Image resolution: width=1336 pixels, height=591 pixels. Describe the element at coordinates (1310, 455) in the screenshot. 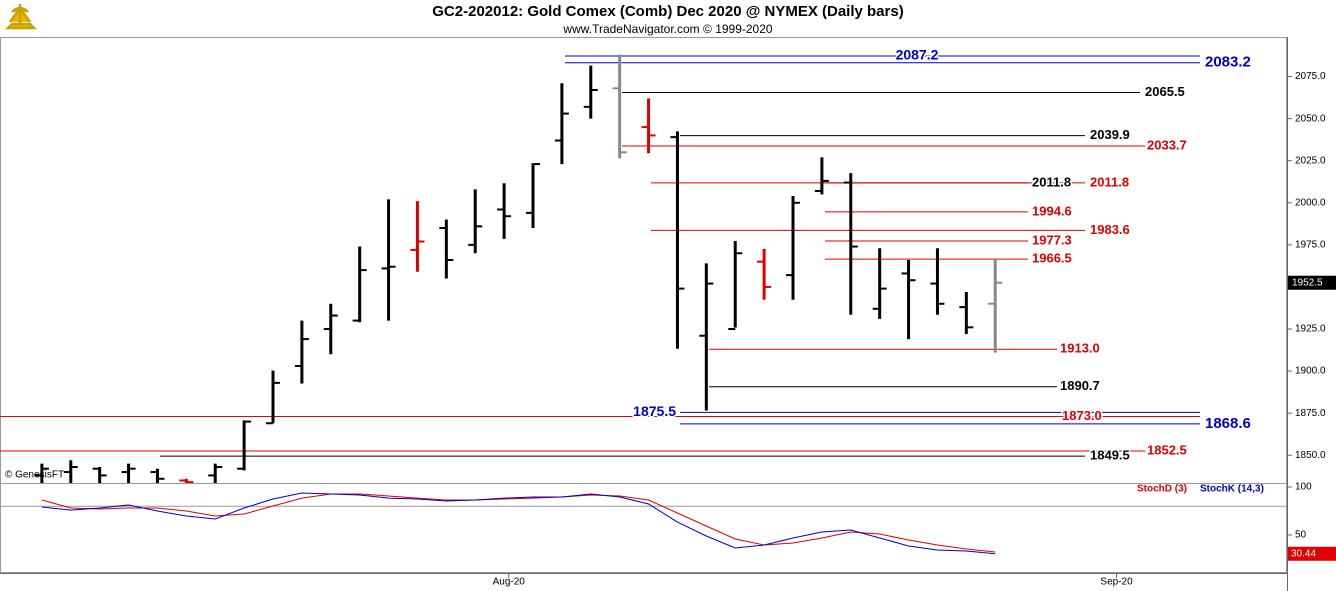

I see `y-tick-label: 1850.0` at that location.